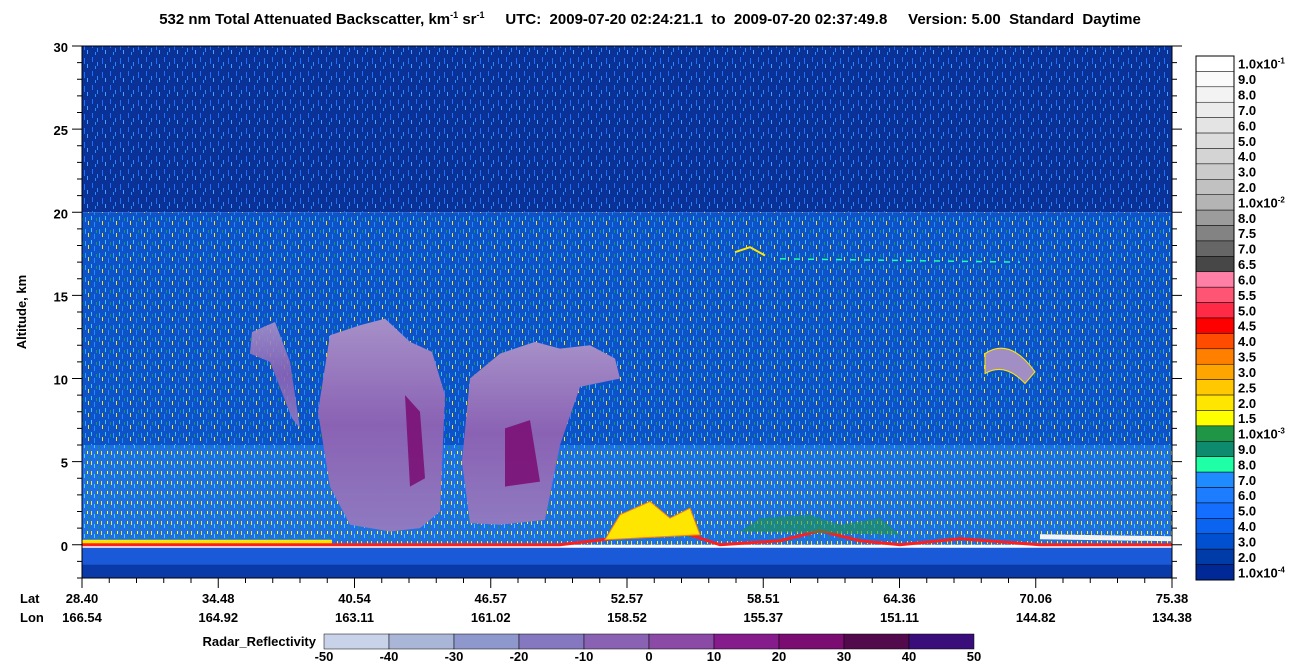  Describe the element at coordinates (1282, 431) in the screenshot. I see `colorbar-exponent: -3` at that location.